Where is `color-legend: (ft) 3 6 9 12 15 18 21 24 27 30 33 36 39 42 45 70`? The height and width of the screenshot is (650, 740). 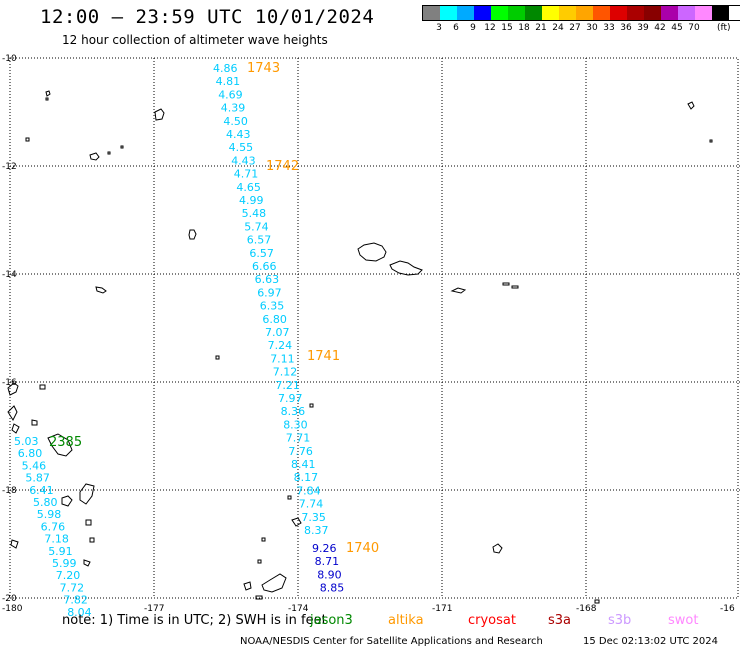
color-legend: (ft) 3 6 9 12 15 18 21 24 27 30 33 36 39 42 45 70 is located at coordinates (581, 20).